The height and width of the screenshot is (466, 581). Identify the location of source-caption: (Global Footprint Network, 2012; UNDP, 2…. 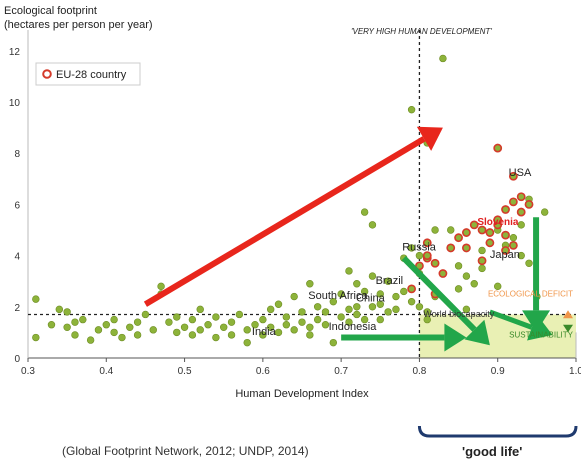
(185, 451).